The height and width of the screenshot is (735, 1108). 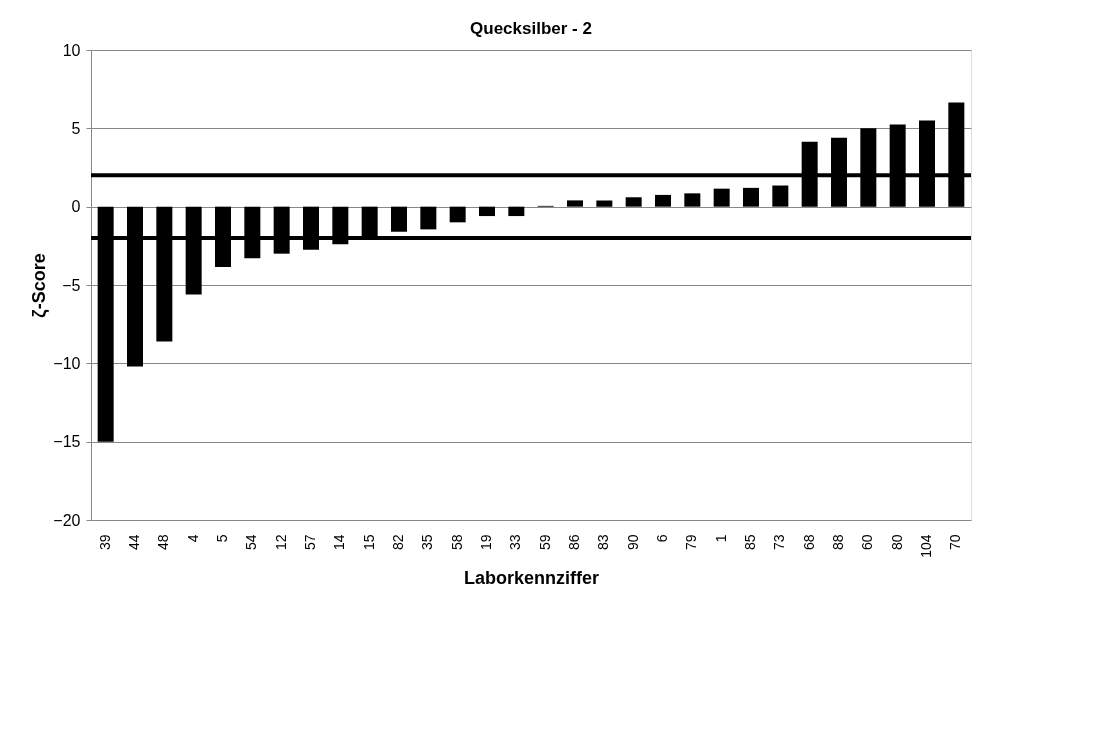 What do you see at coordinates (603, 542) in the screenshot?
I see `x-tick-label: 83` at bounding box center [603, 542].